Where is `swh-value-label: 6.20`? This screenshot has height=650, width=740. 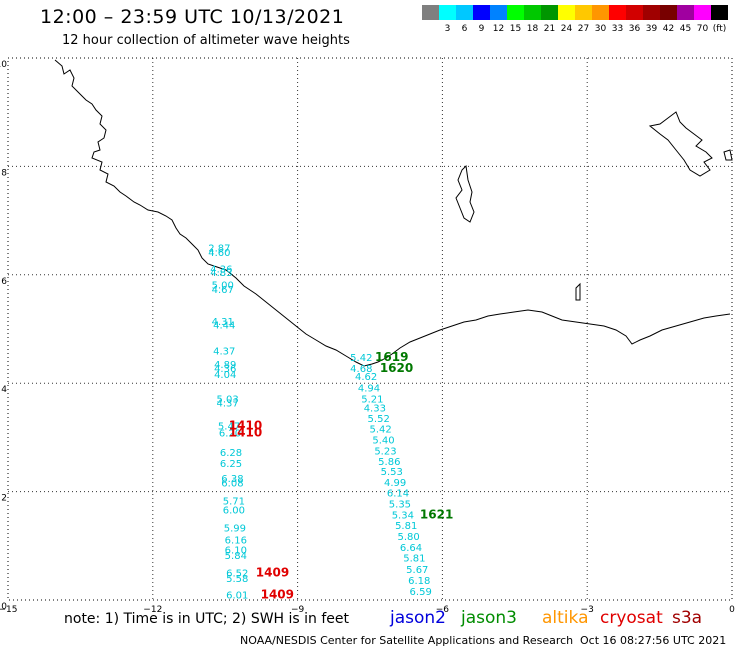 swh-value-label: 6.20 is located at coordinates (230, 434).